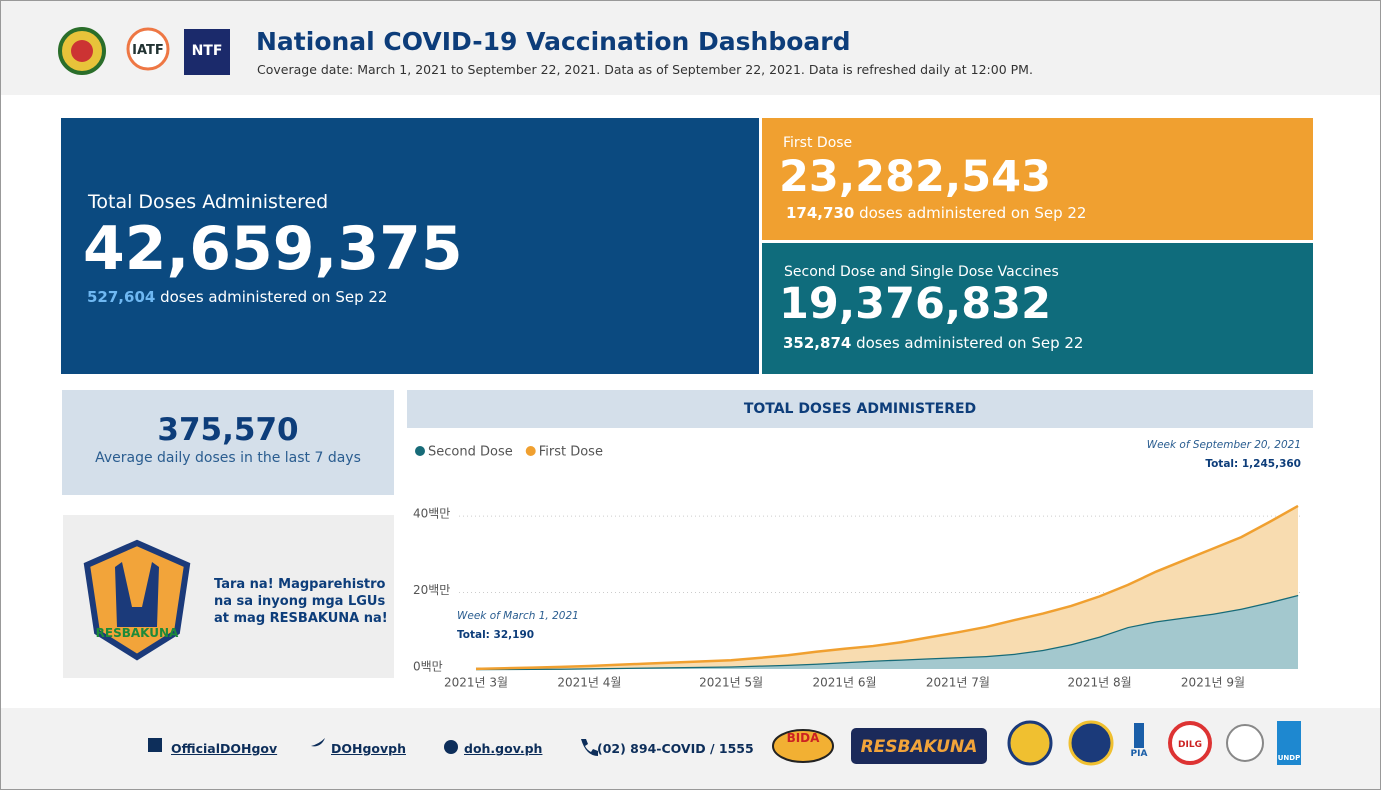 This screenshot has width=1381, height=790. Describe the element at coordinates (431, 590) in the screenshot. I see `y-tick-label: 20백만` at that location.